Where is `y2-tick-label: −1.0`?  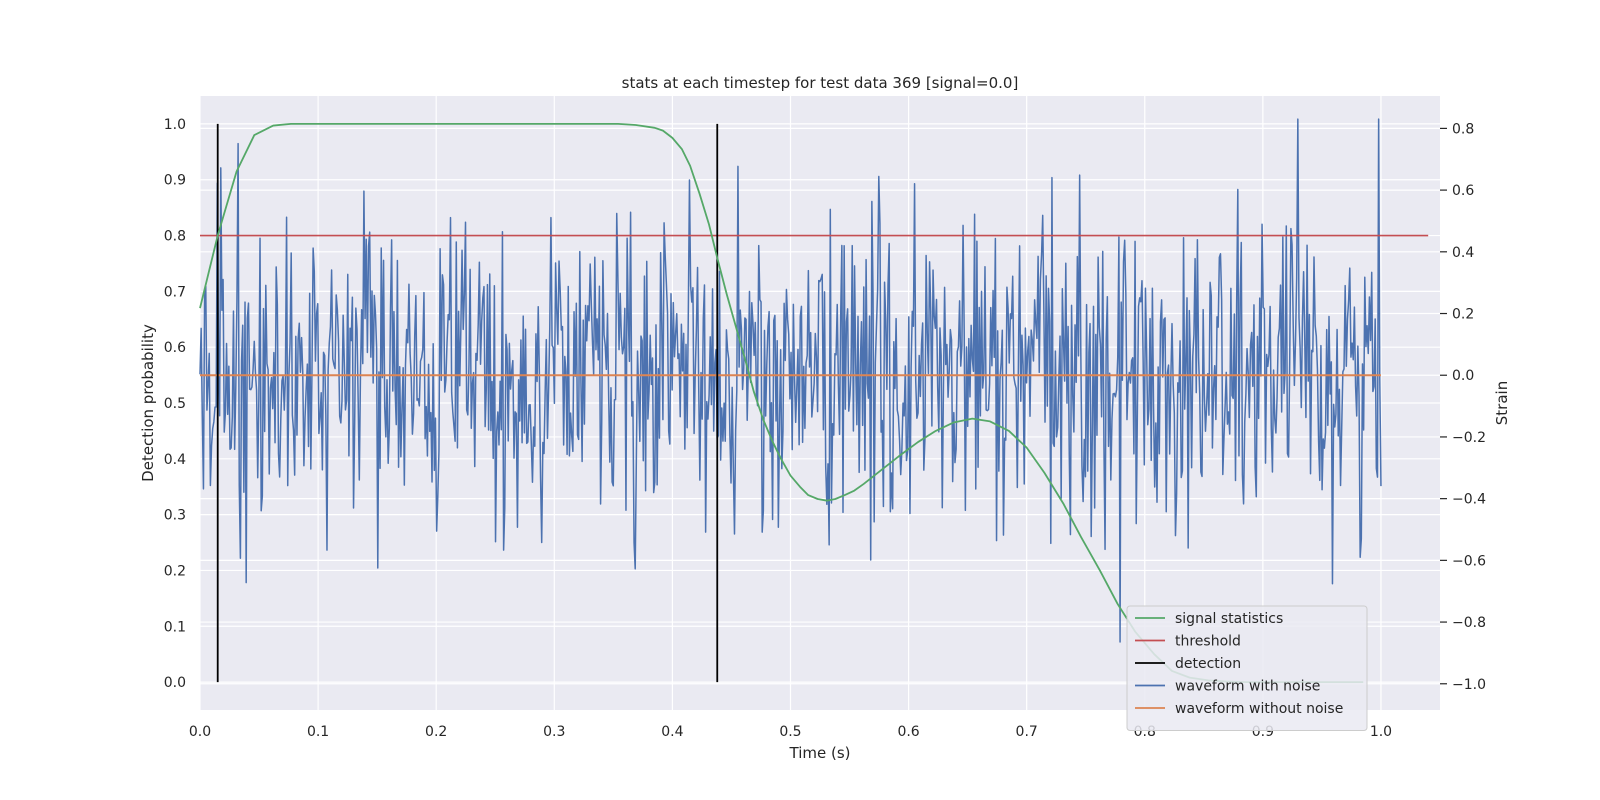
y2-tick-label: −1.0 is located at coordinates (1469, 685).